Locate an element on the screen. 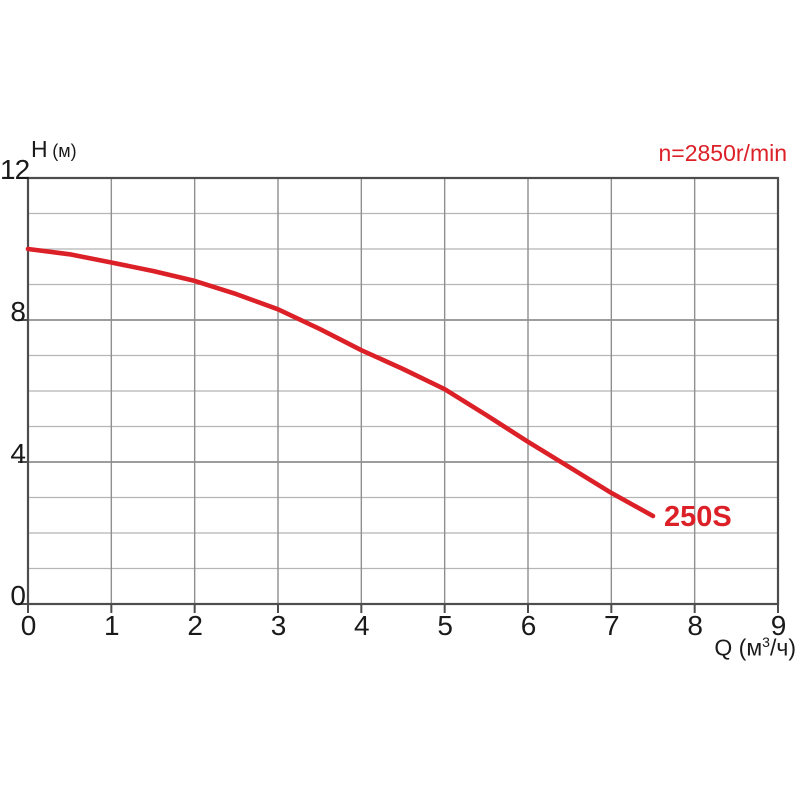 Image resolution: width=800 pixels, height=800 pixels. y-tick-label-12: 12 is located at coordinates (15, 169).